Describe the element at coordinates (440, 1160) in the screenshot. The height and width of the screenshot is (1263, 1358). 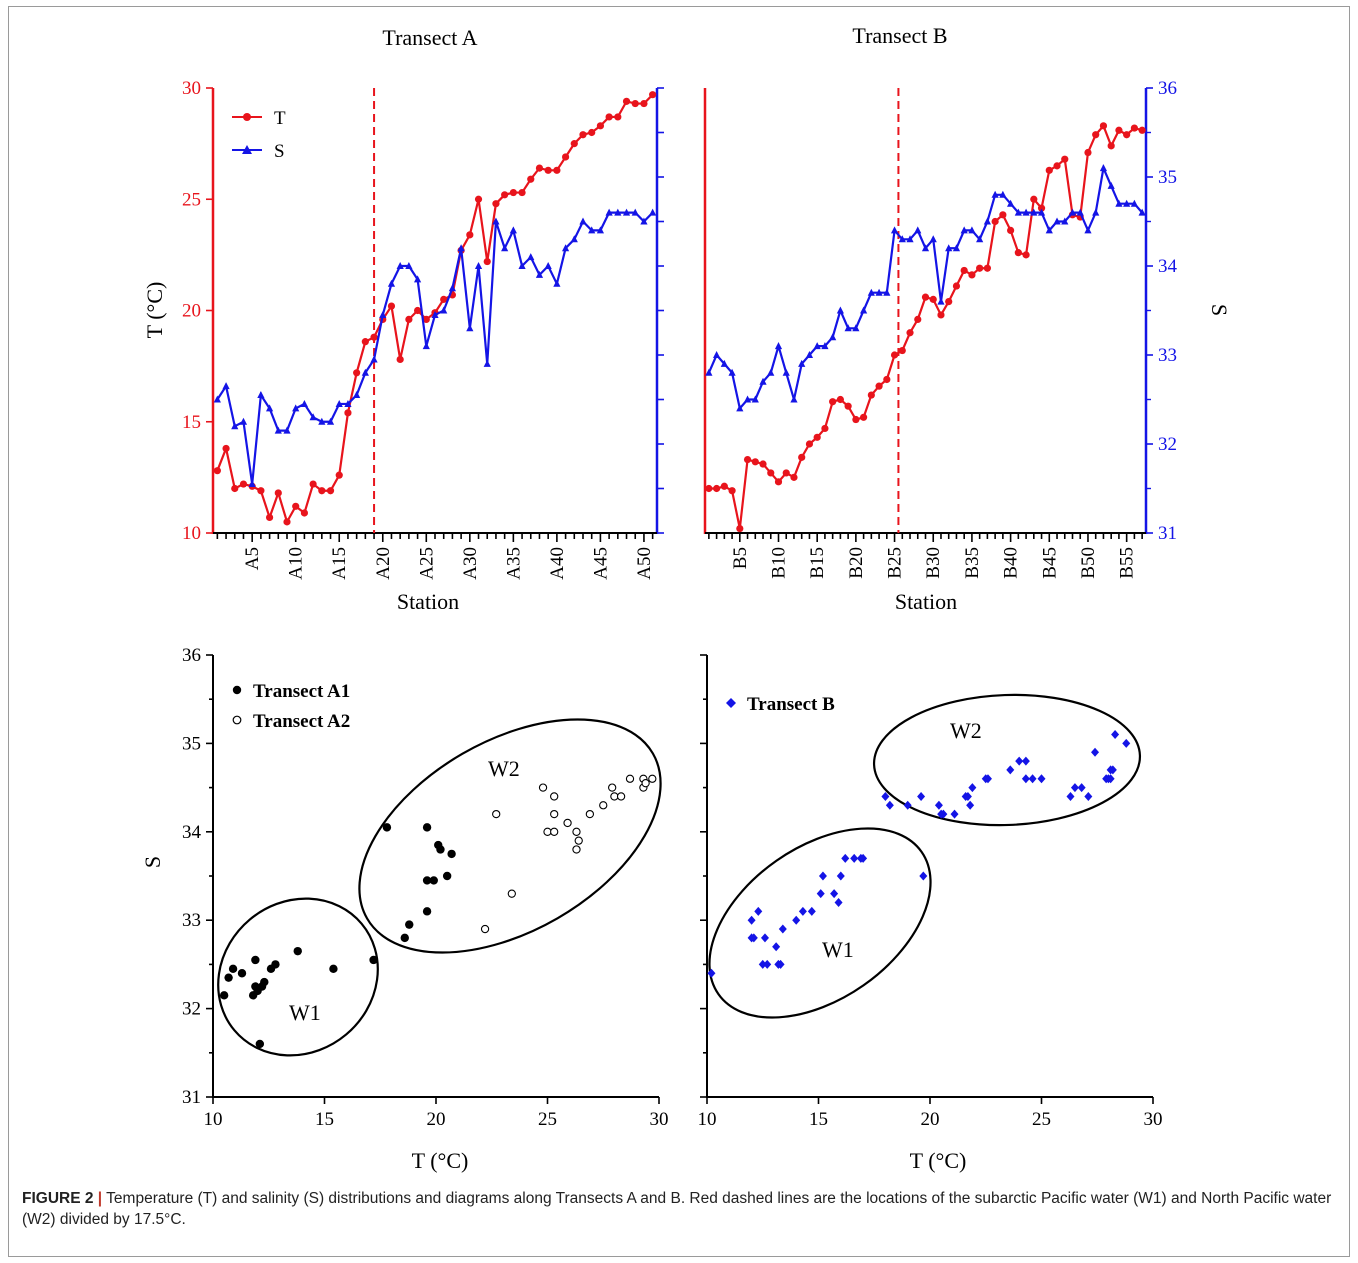
I see `panel-c-xlabel: T (°C)` at that location.